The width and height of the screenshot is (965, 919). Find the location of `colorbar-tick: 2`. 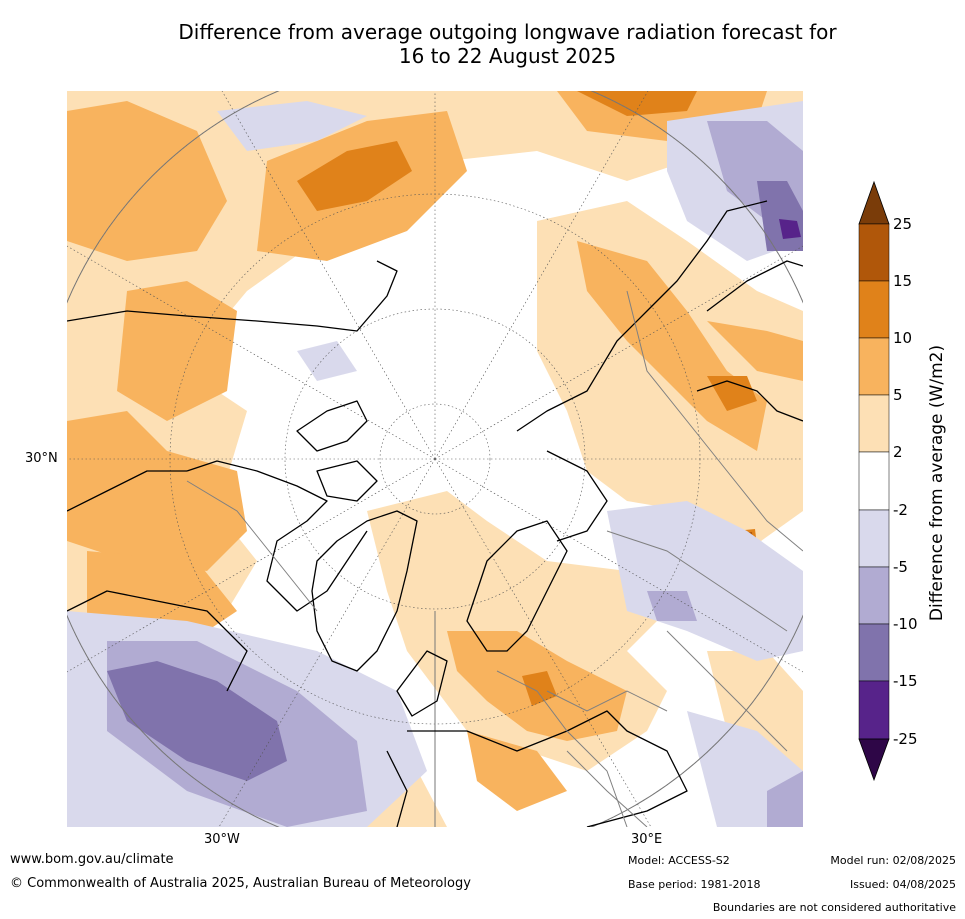

colorbar-tick: 2 is located at coordinates (898, 452).